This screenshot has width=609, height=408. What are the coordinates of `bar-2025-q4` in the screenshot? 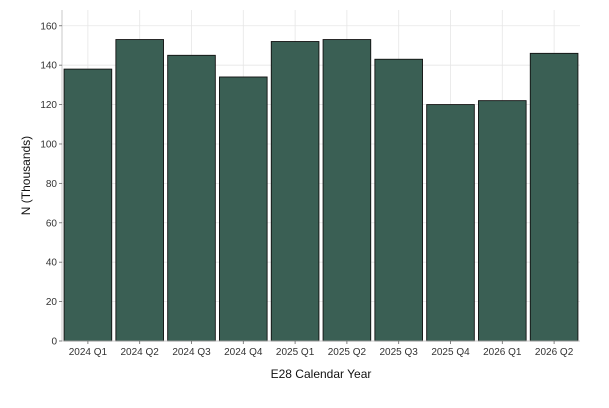 It's located at (450, 223).